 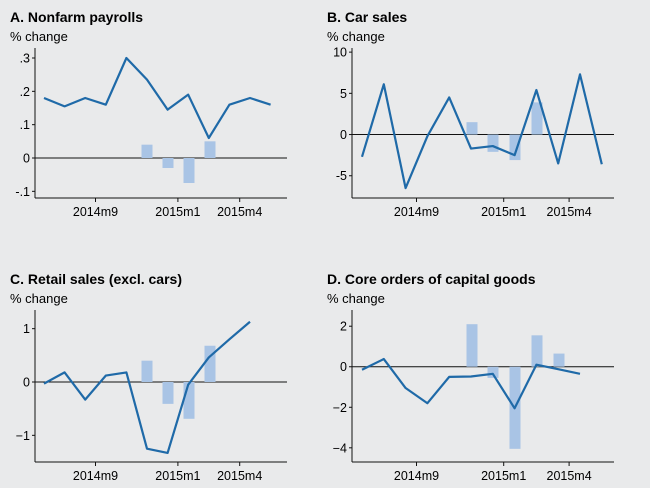 What do you see at coordinates (76, 17) in the screenshot?
I see `panel-title: A. Nonfarm payrolls` at bounding box center [76, 17].